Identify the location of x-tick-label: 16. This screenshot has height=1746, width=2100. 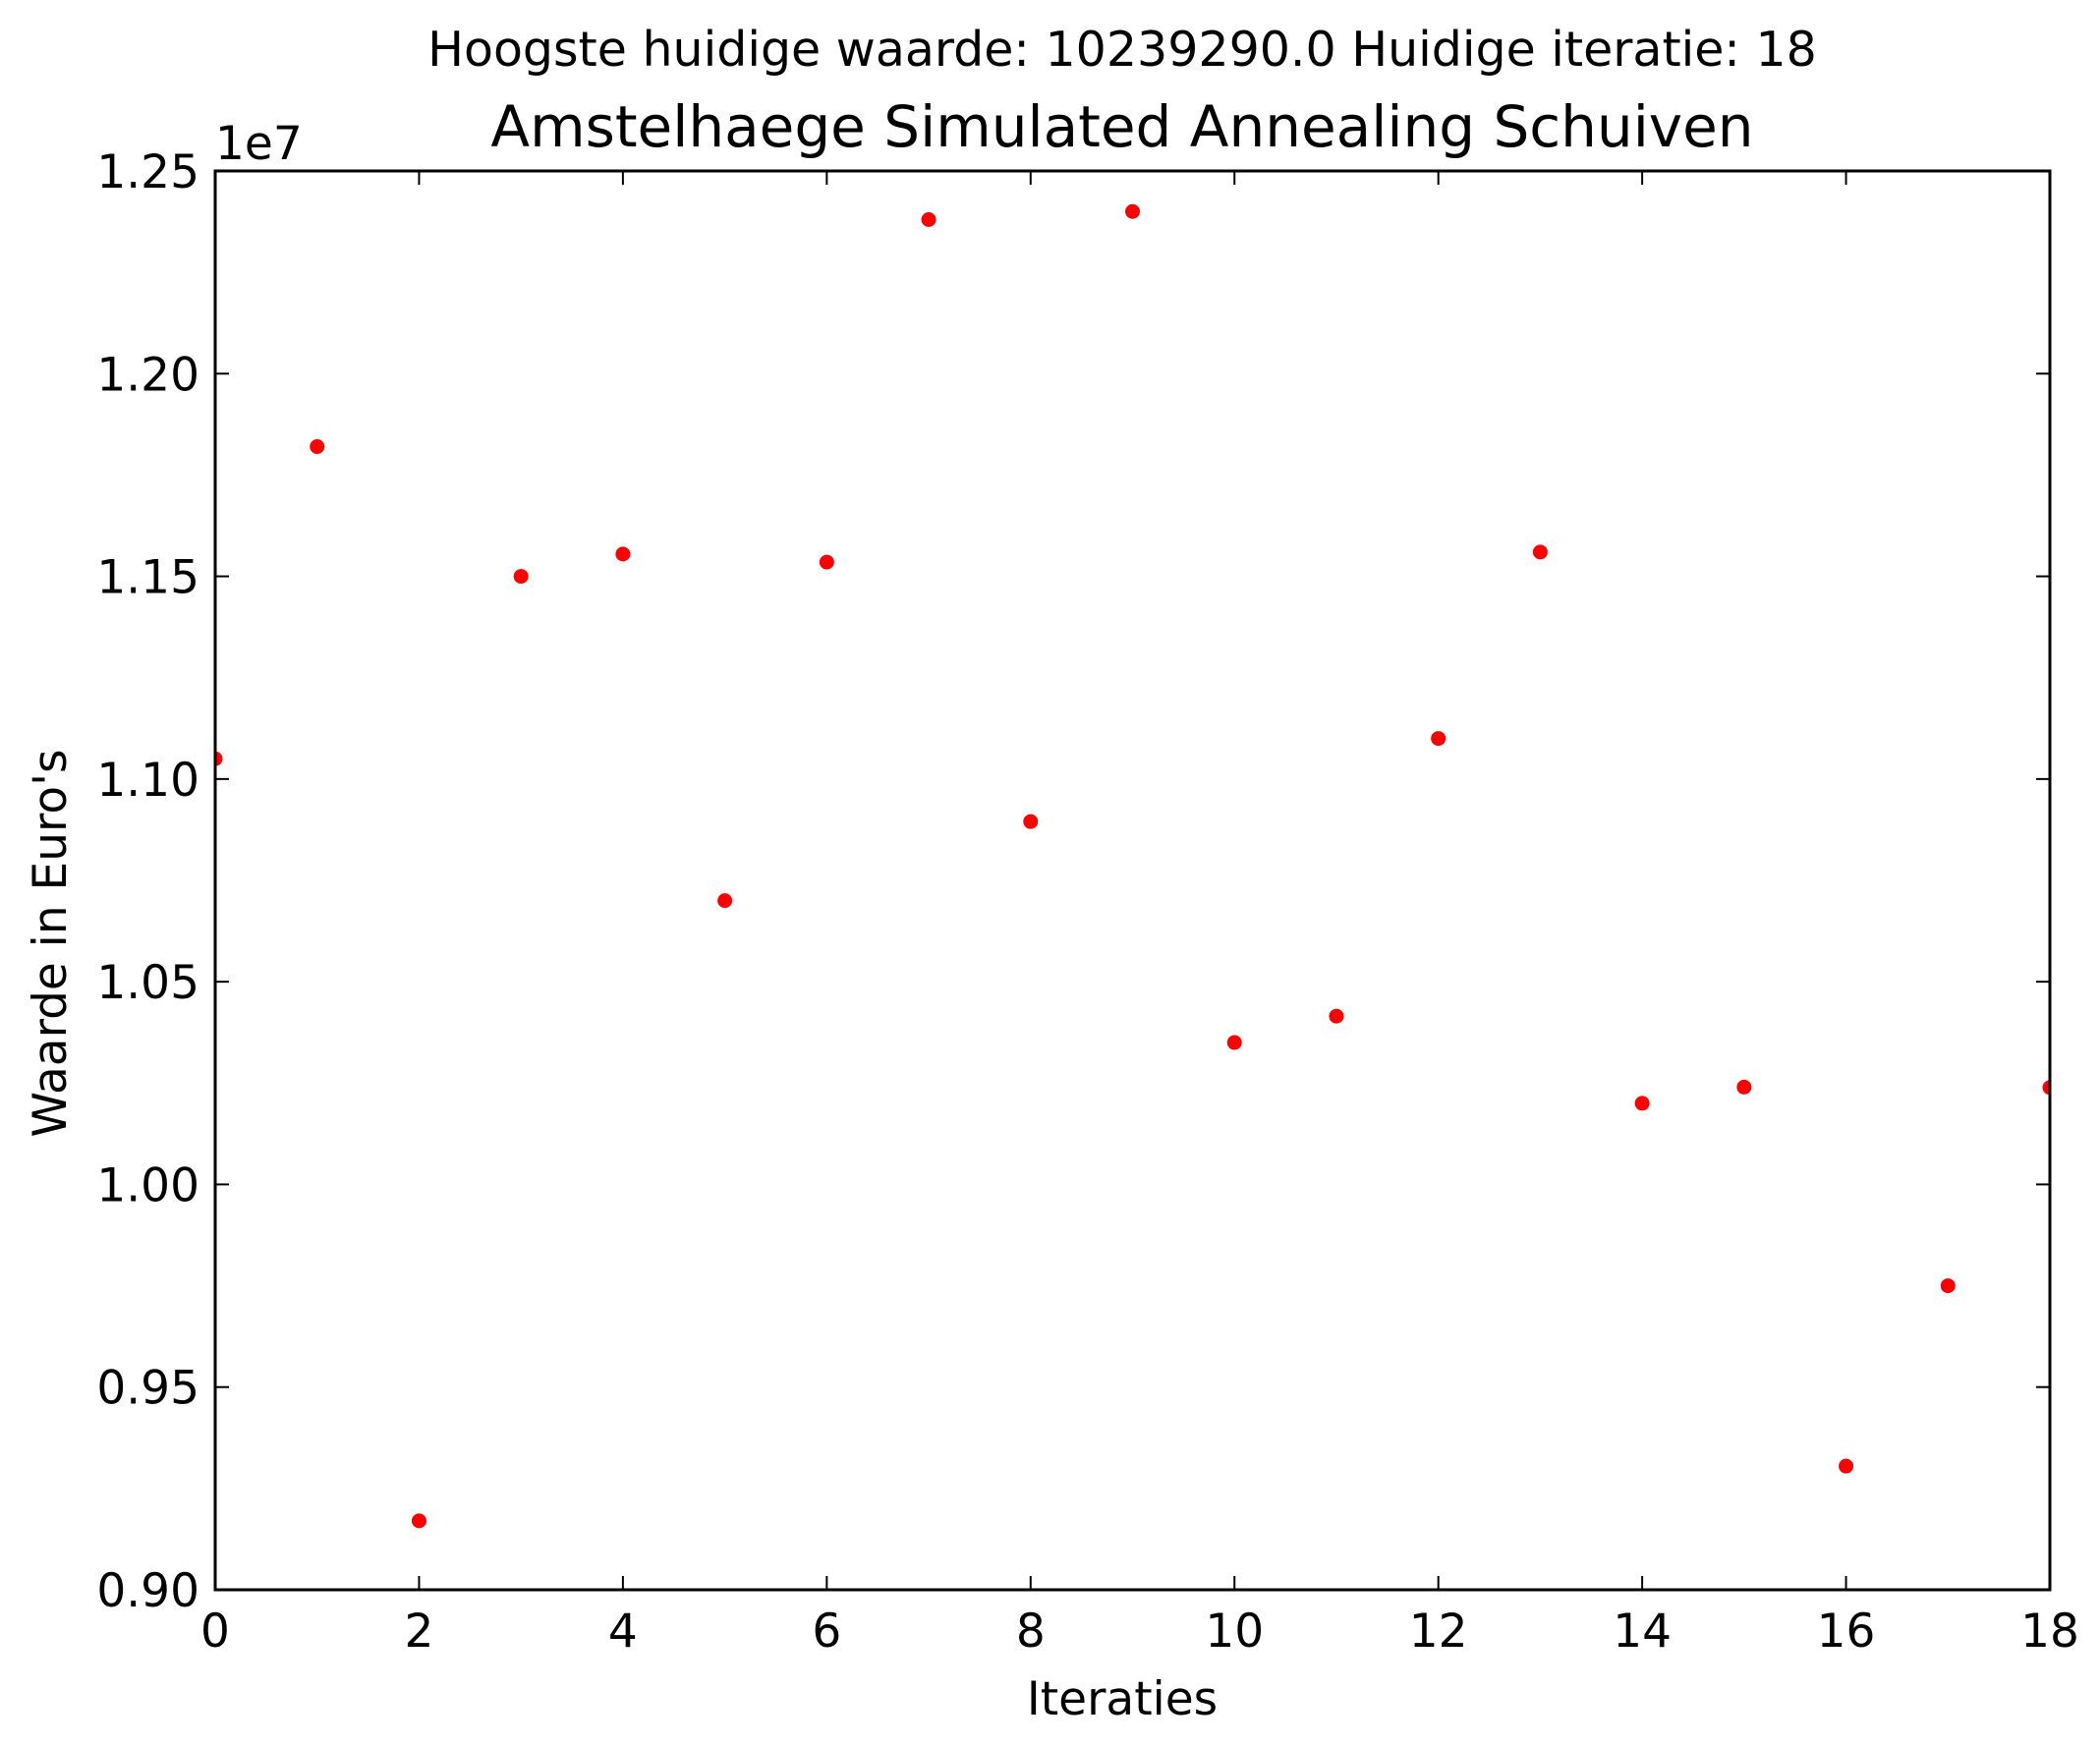
(1846, 1632).